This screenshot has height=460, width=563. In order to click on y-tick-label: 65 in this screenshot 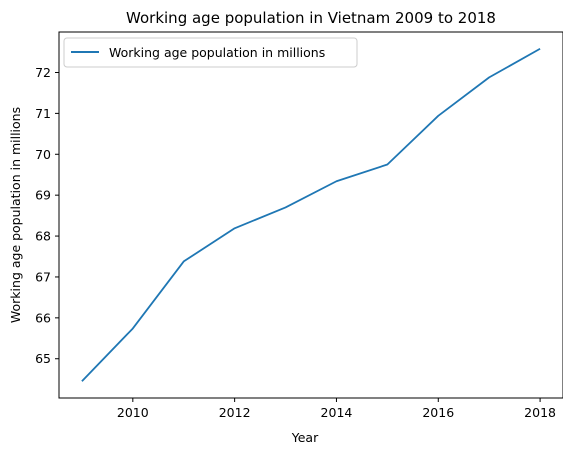, I will do `click(43, 358)`.